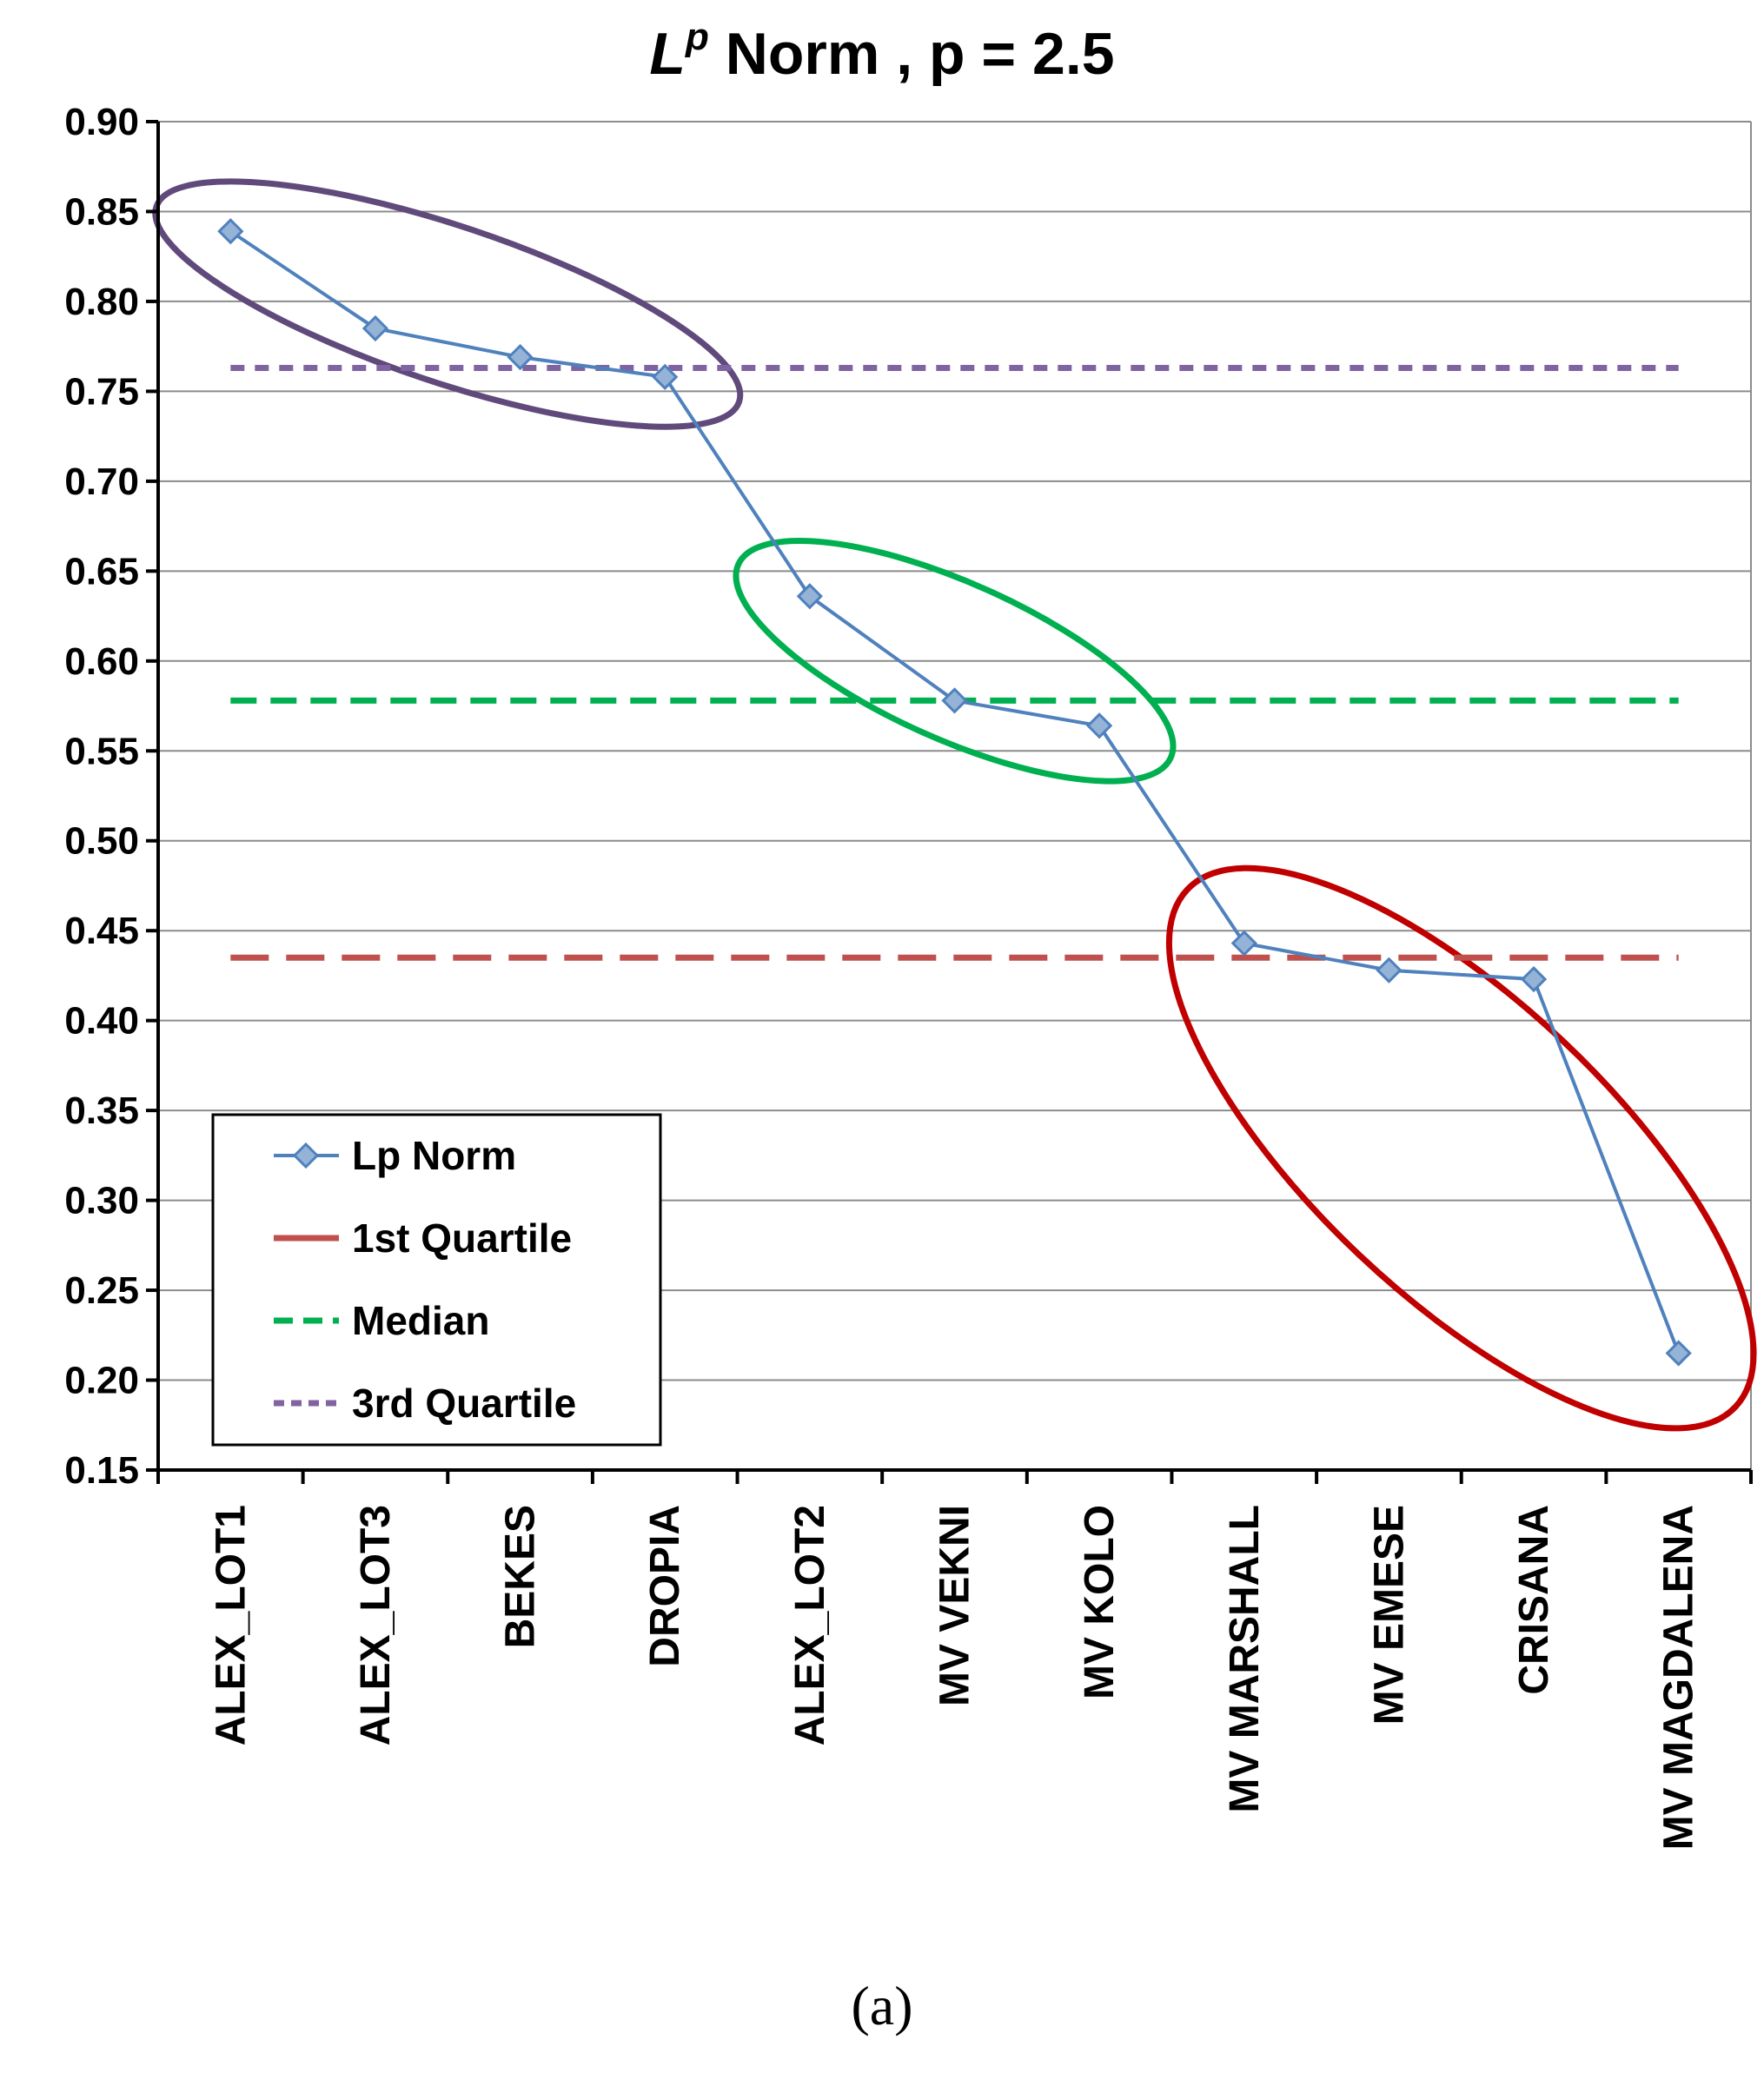 This screenshot has width=1764, height=2073. I want to click on y-tick-label: 0.55, so click(101, 751).